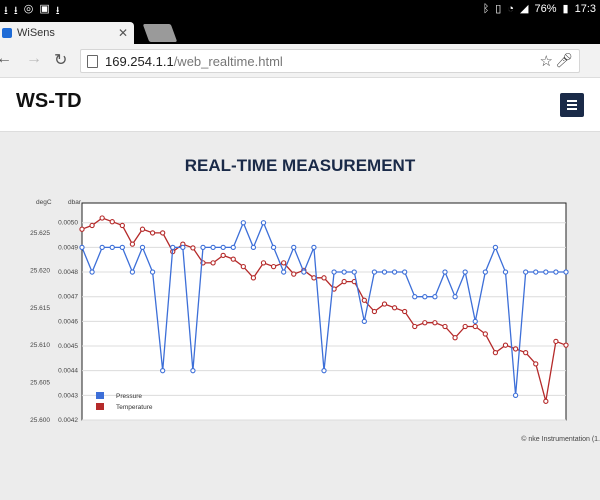 The width and height of the screenshot is (600, 500). I want to click on left-axis-tick-label: 25.615, so click(40, 308).